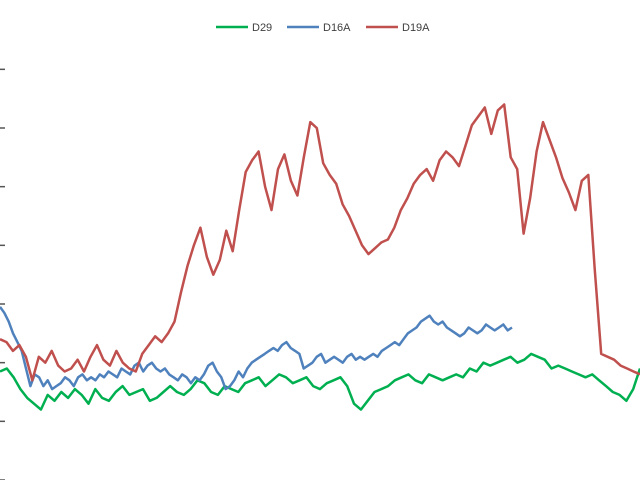 This screenshot has width=640, height=480. I want to click on series-line-d29, so click(320, 381).